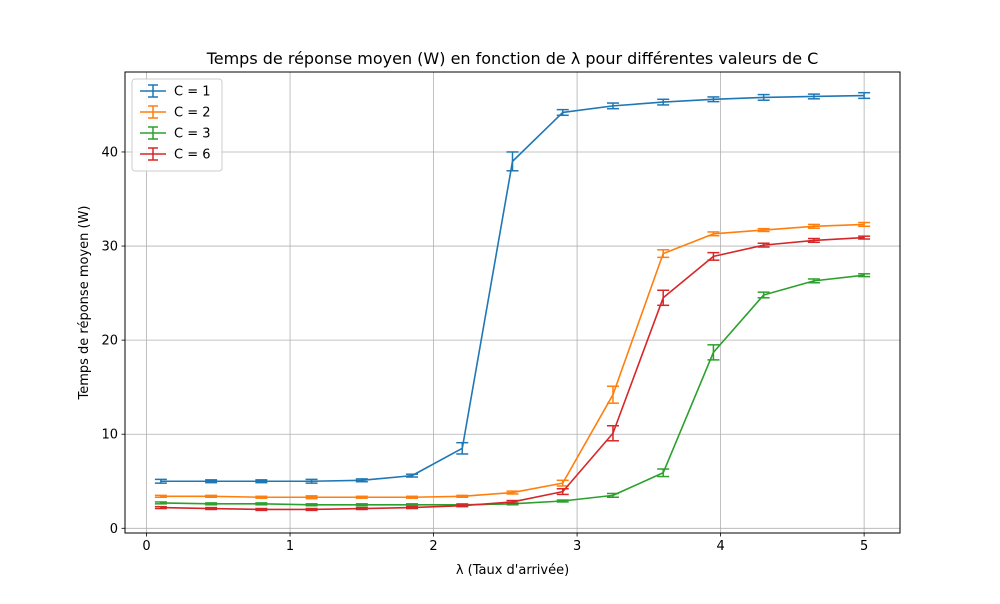  Describe the element at coordinates (512, 570) in the screenshot. I see `x-axis-label: λ (Taux d'arrivée)` at that location.